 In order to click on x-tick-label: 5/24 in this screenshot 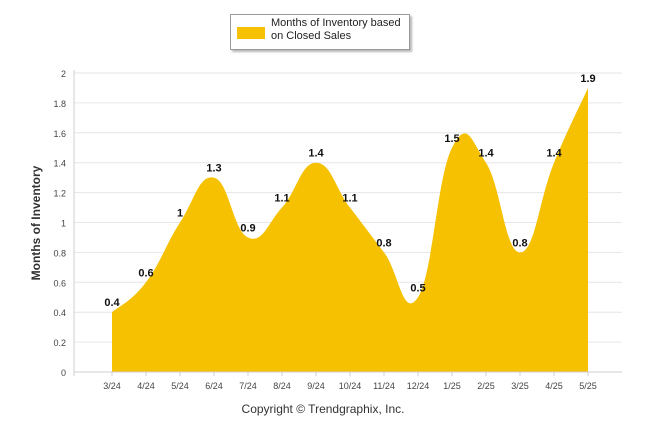, I will do `click(180, 386)`.